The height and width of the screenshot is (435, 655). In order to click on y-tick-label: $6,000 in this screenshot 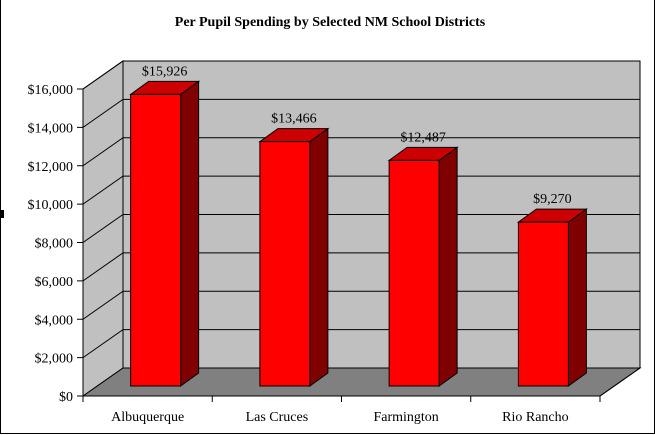, I will do `click(54, 282)`.